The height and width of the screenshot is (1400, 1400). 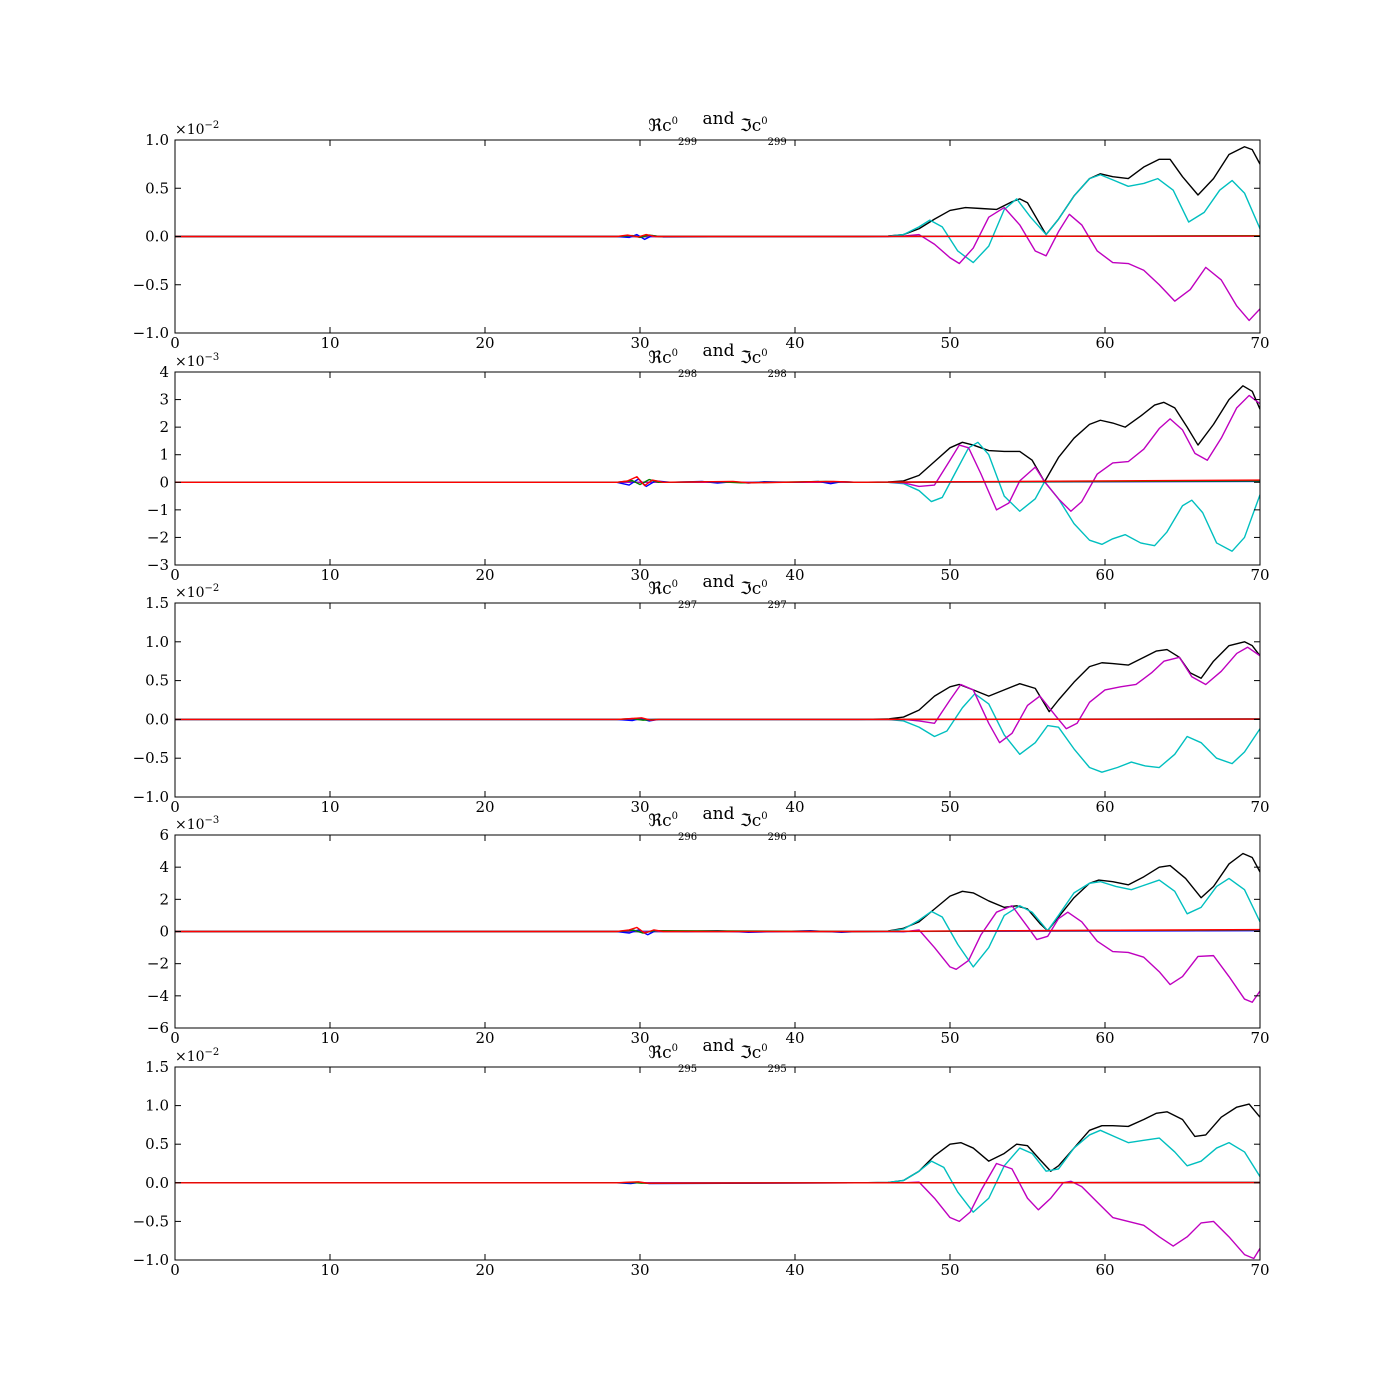 What do you see at coordinates (717, 360) in the screenshot?
I see `subplot-title: ℜc0298 and ℑc0298` at bounding box center [717, 360].